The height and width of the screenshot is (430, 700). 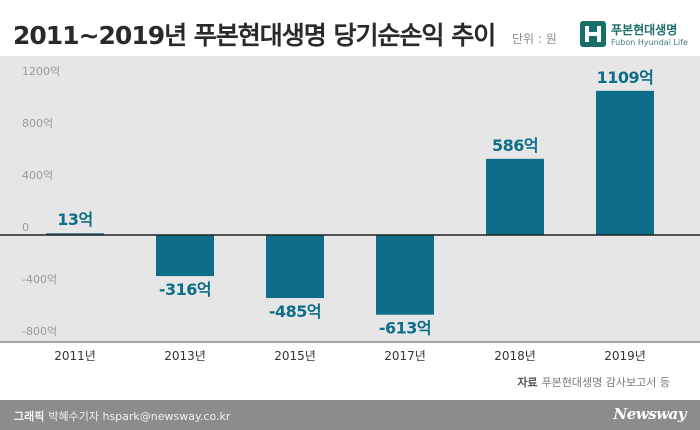 I want to click on logo-name-en: Fubon Hyundai Life, so click(x=649, y=42).